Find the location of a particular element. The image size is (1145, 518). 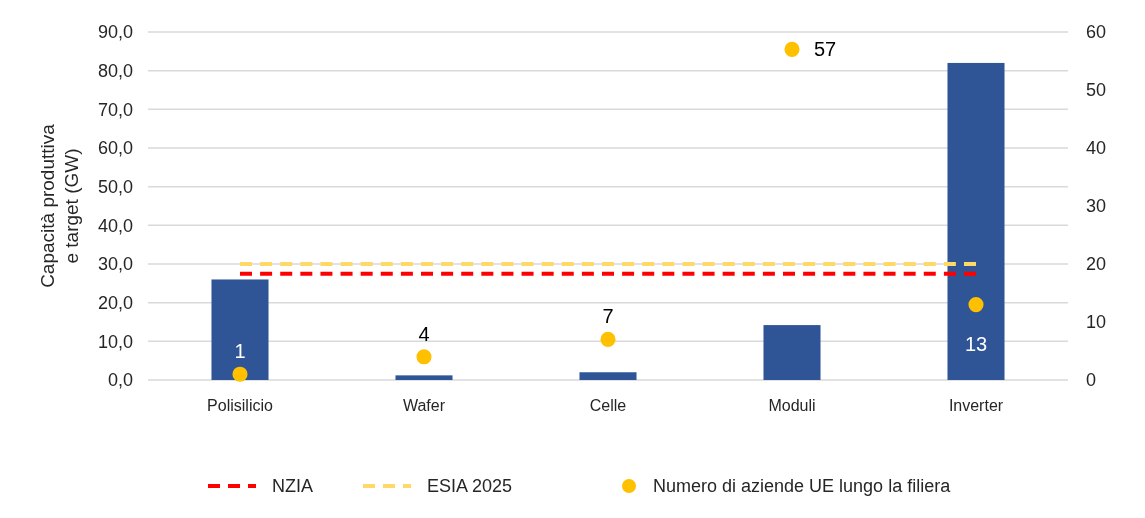

legend-label: NZIA is located at coordinates (293, 486).